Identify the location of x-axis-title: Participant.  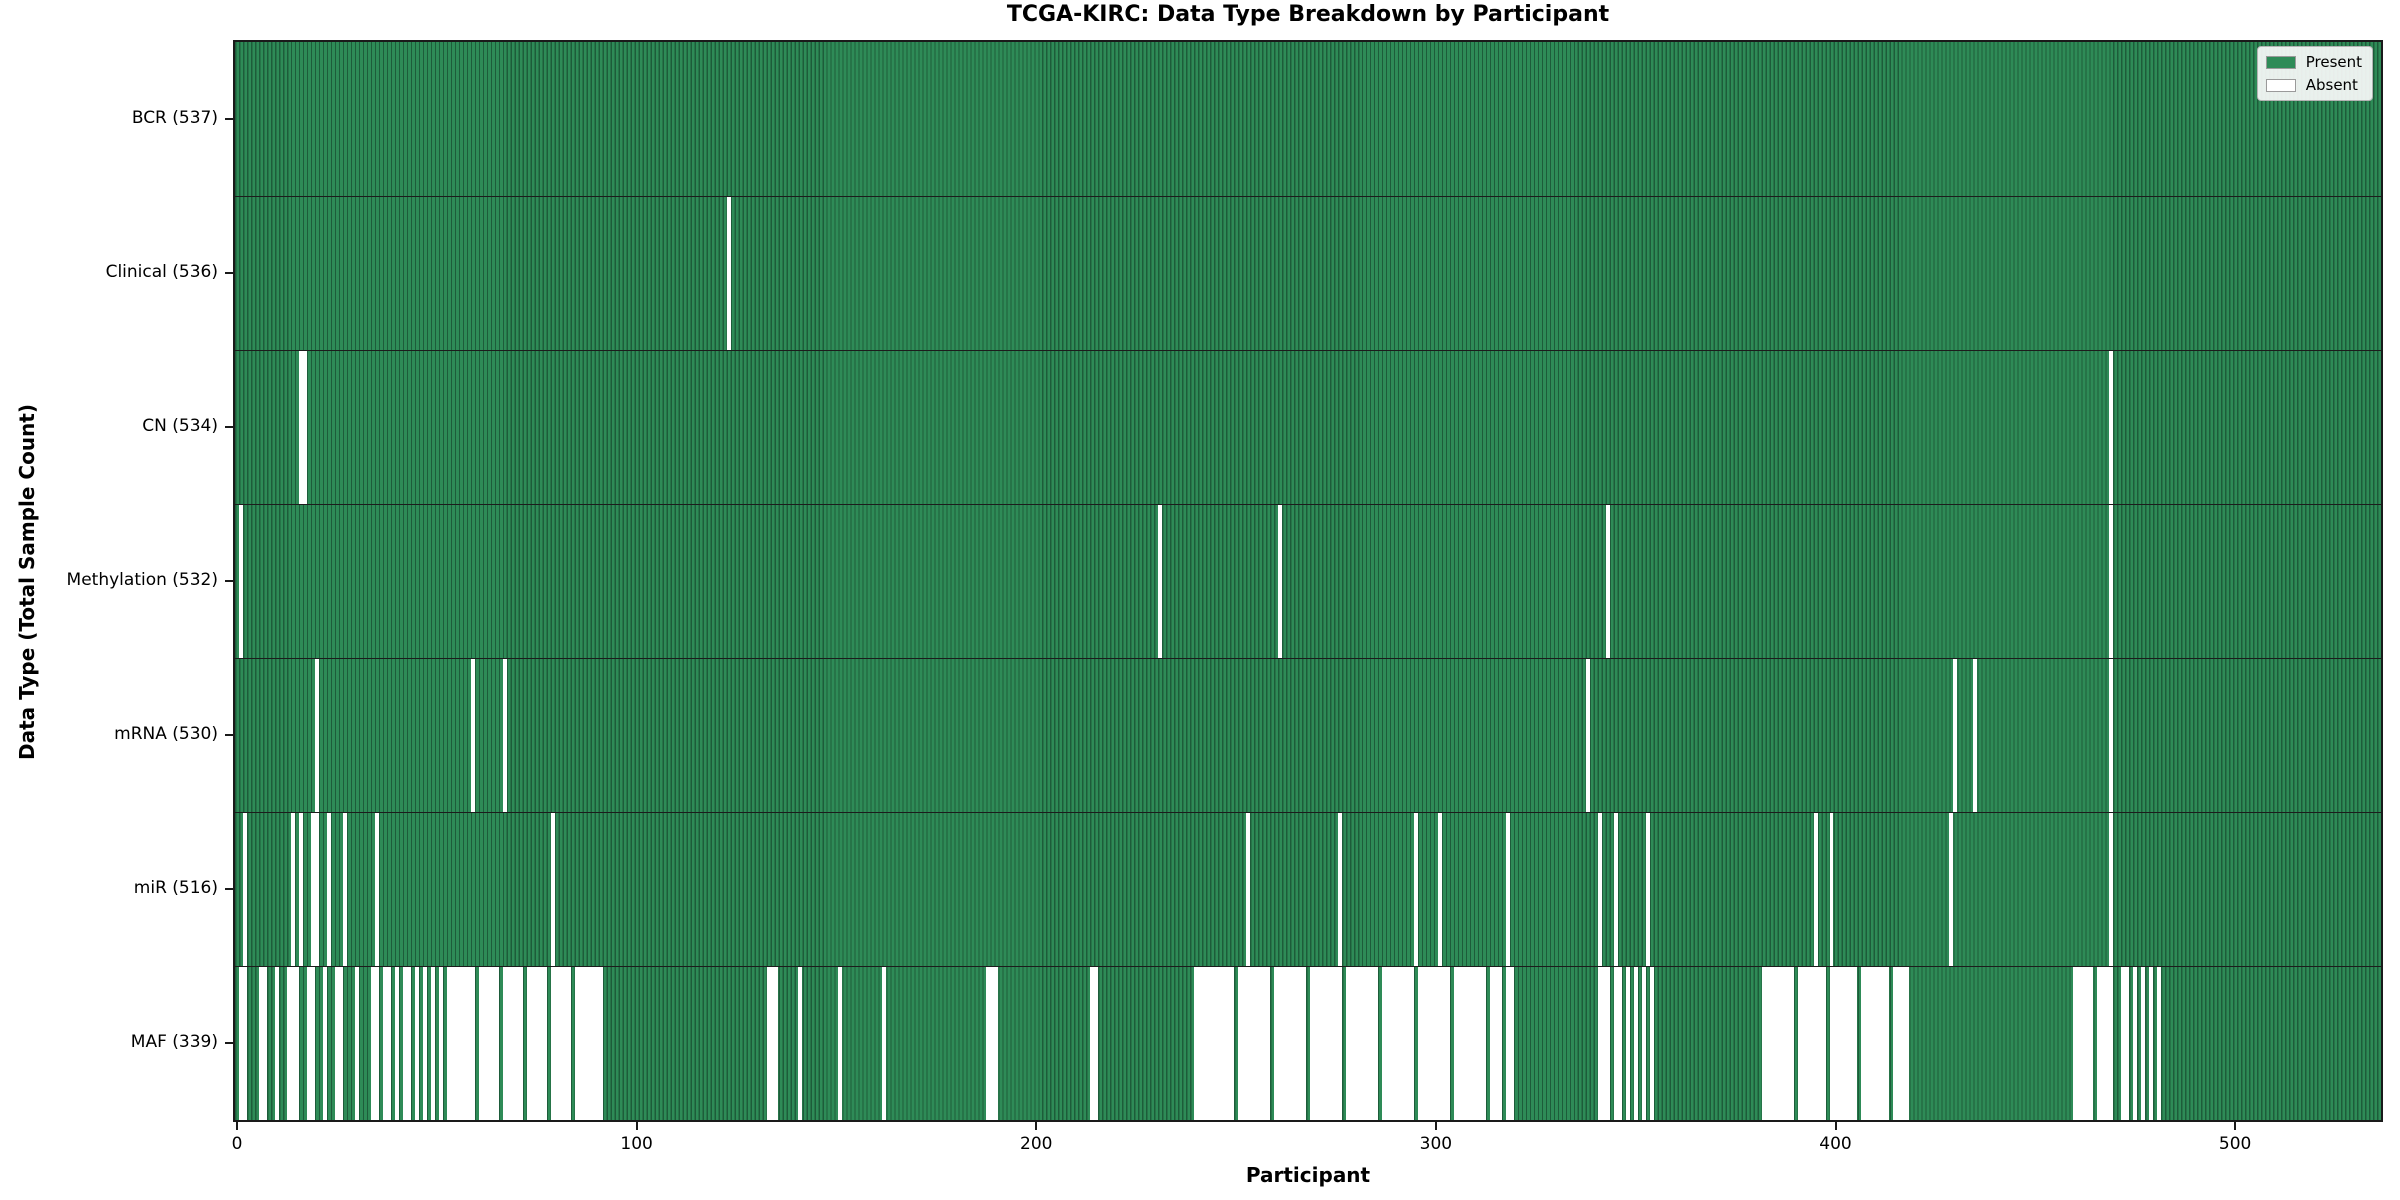
(1308, 1175).